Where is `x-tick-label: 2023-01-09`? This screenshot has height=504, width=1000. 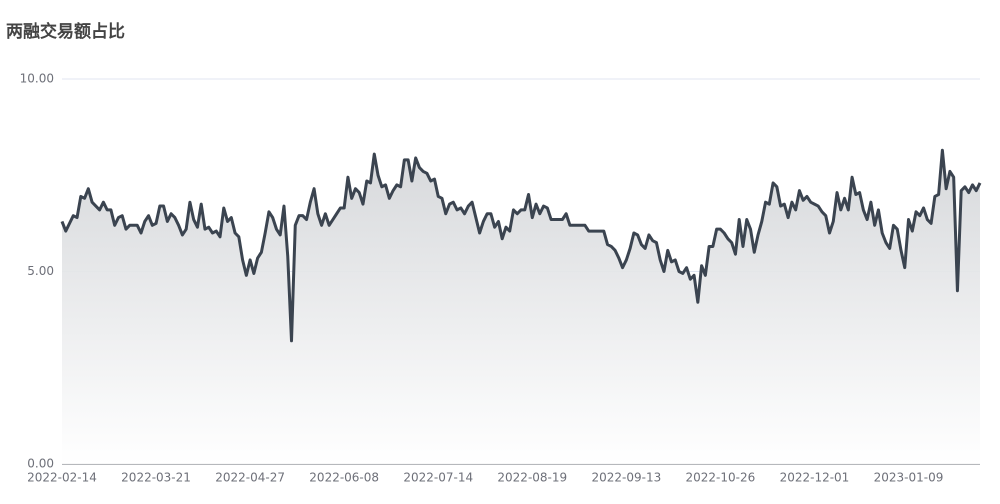
x-tick-label: 2023-01-09 is located at coordinates (909, 478).